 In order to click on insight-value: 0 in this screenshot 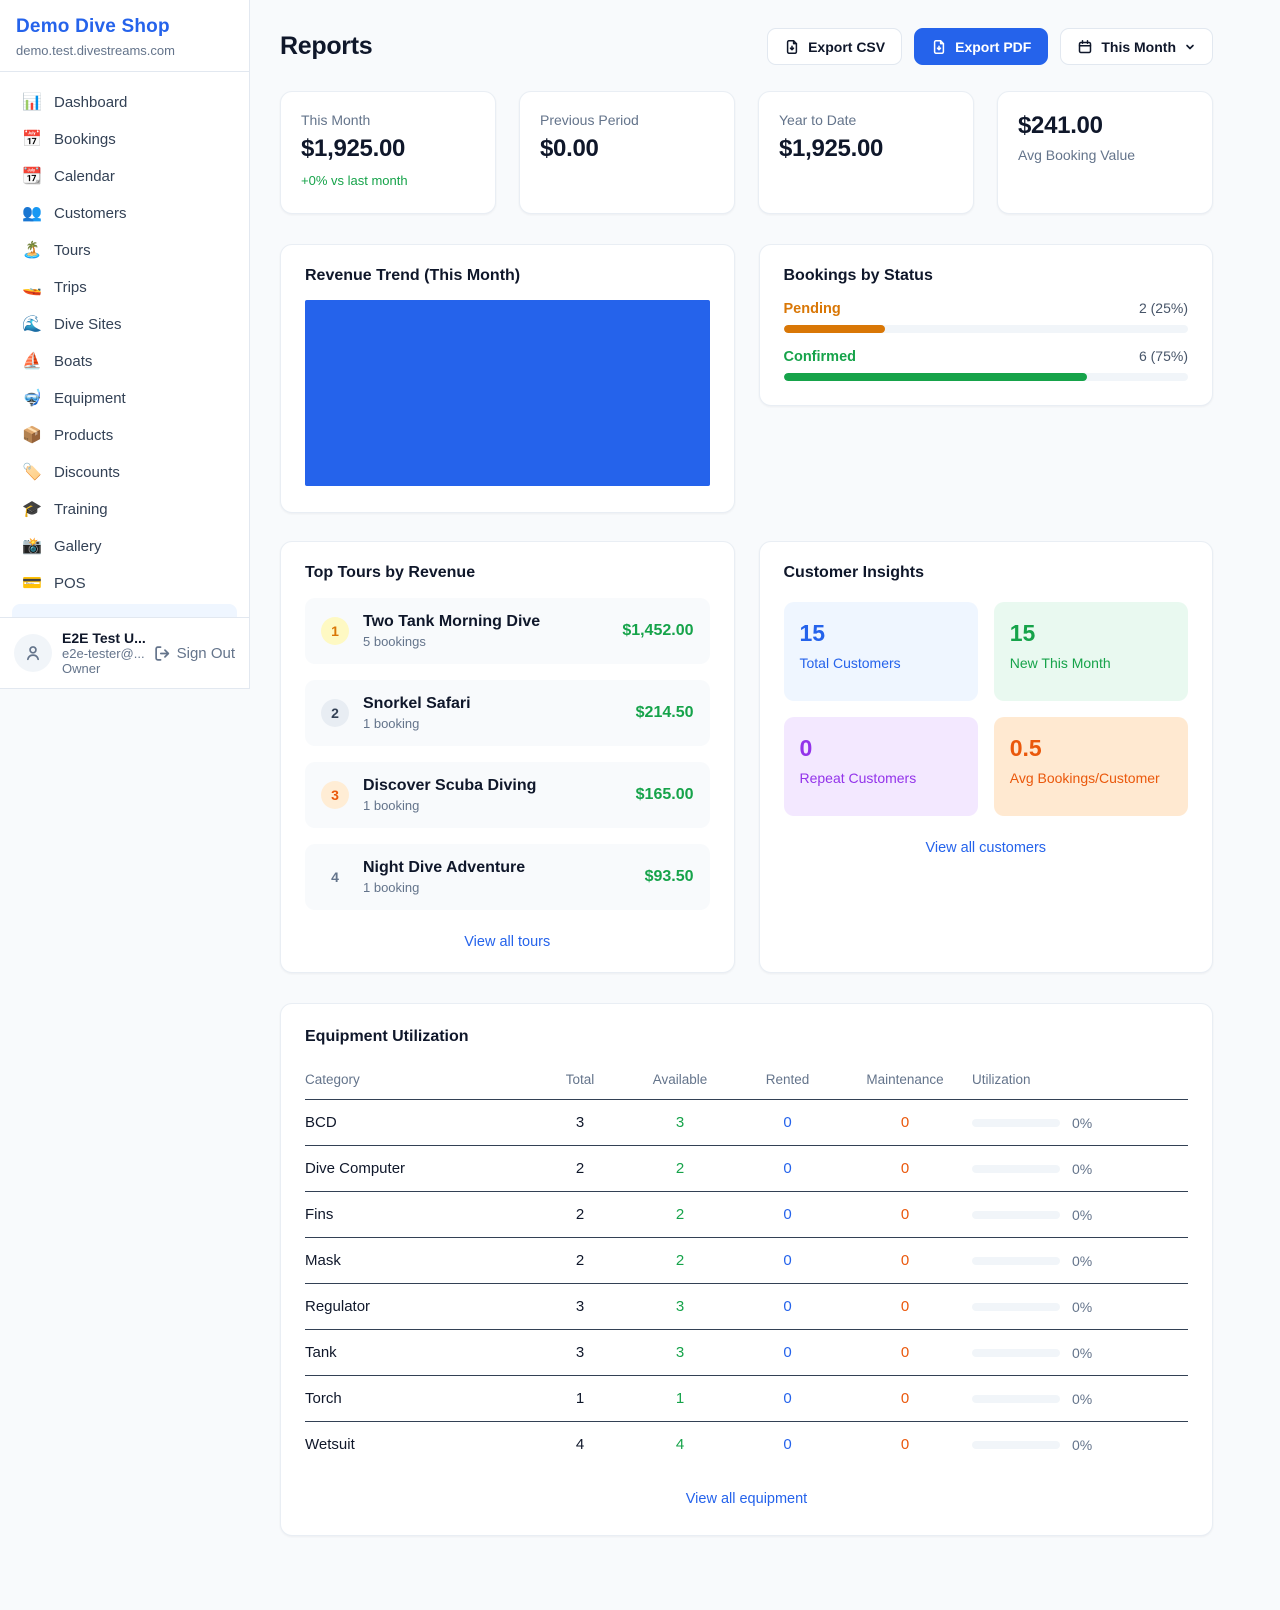, I will do `click(806, 748)`.